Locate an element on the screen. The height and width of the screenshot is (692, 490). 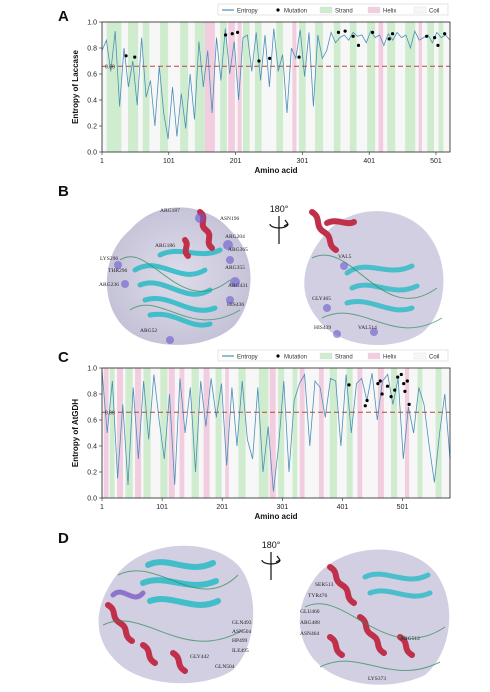
y-tick-label: 0.8 is located at coordinates (92, 49).